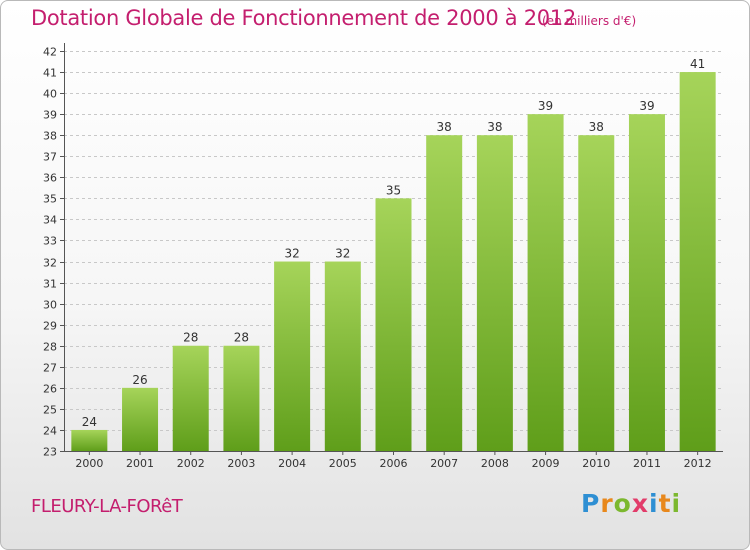  Describe the element at coordinates (697, 64) in the screenshot. I see `value-label-2012: 41` at that location.